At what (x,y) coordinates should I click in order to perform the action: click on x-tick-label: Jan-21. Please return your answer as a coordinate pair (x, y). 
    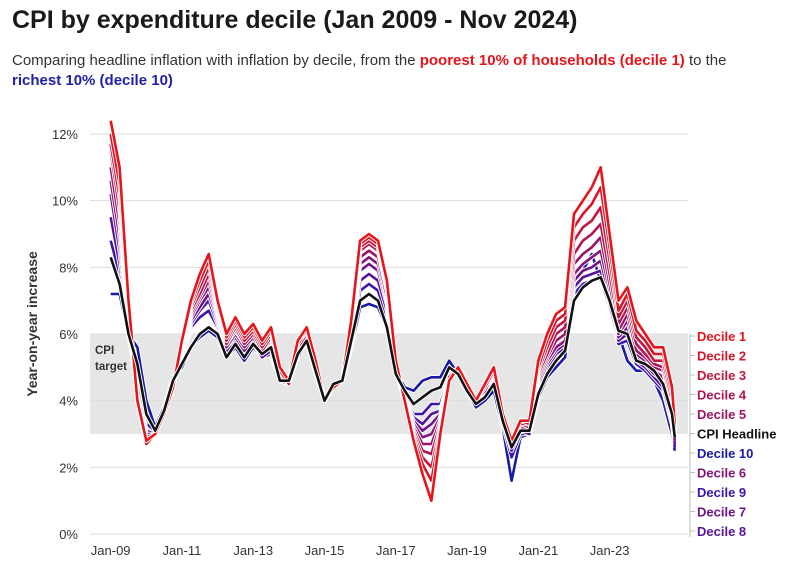
    Looking at the image, I should click on (538, 550).